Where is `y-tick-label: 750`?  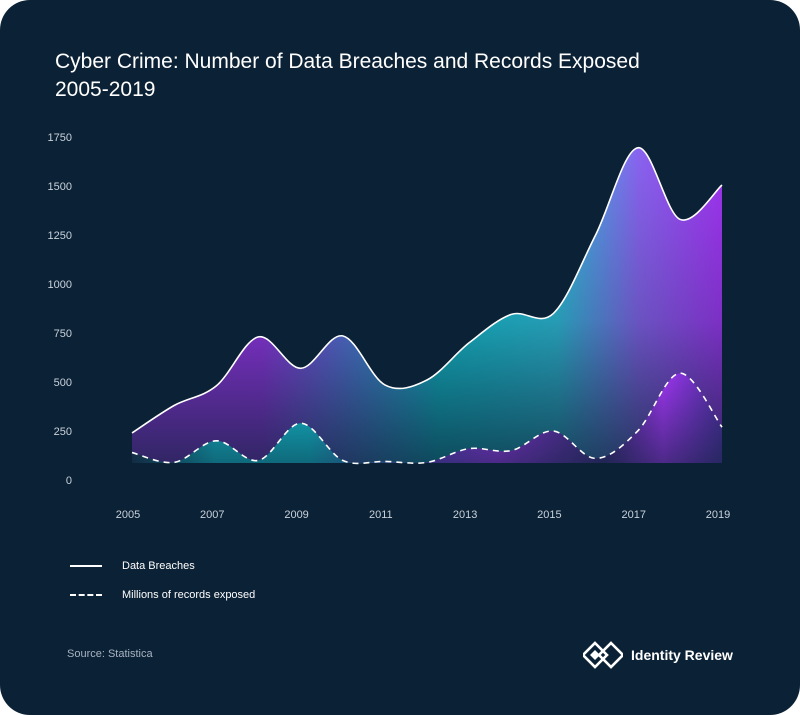 y-tick-label: 750 is located at coordinates (63, 334).